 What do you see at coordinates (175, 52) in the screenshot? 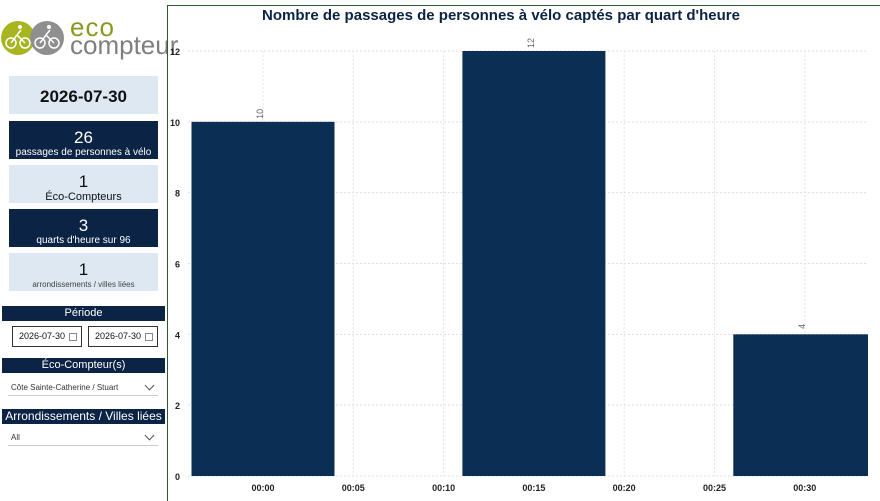
I see `y-tick-label: 12` at bounding box center [175, 52].